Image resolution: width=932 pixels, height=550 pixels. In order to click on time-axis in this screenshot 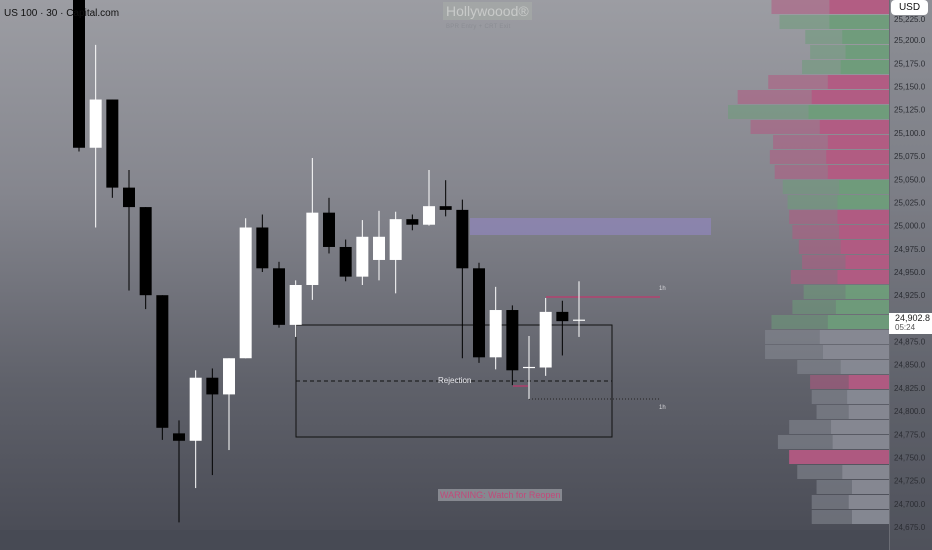, I will do `click(444, 540)`.